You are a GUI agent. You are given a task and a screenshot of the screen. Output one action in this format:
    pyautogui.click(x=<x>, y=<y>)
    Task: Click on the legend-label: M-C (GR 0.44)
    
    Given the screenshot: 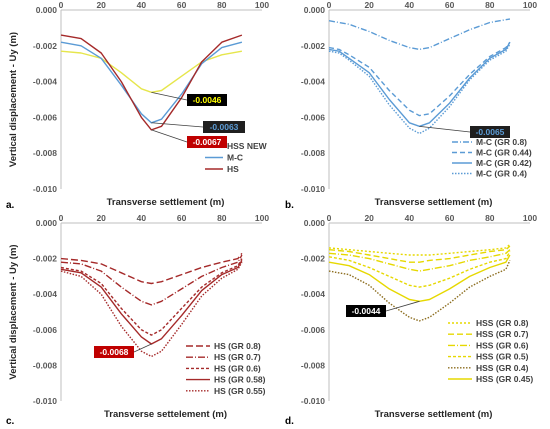 What is the action you would take?
    pyautogui.click(x=504, y=153)
    